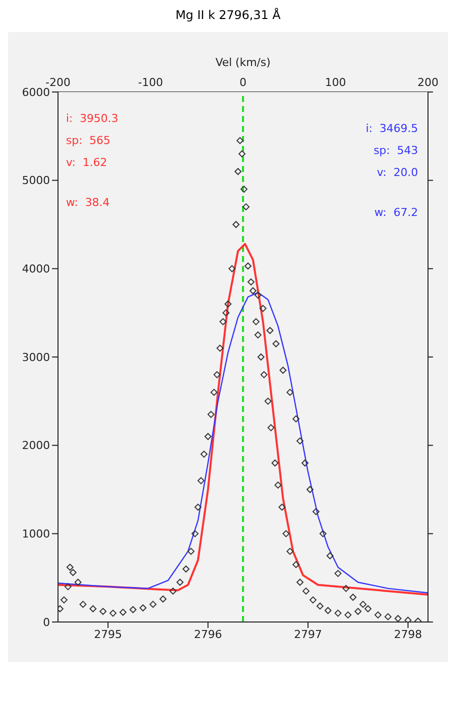 Image resolution: width=453 pixels, height=706 pixels. Describe the element at coordinates (408, 634) in the screenshot. I see `x-tick-label: 2798` at that location.